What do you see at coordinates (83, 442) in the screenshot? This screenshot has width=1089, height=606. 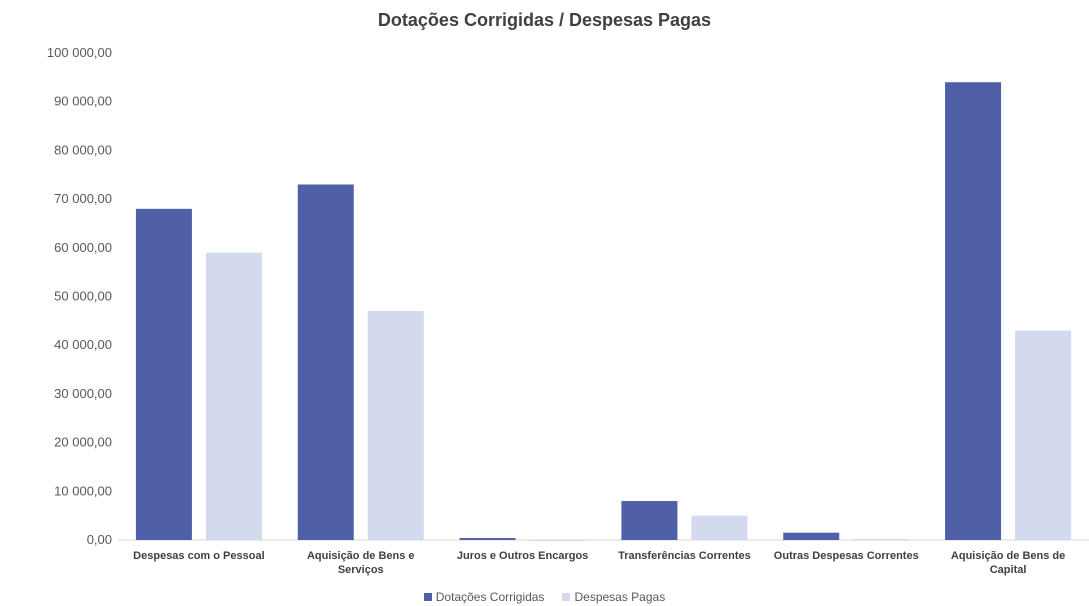 I see `y-tick-label: 20 000,00` at bounding box center [83, 442].